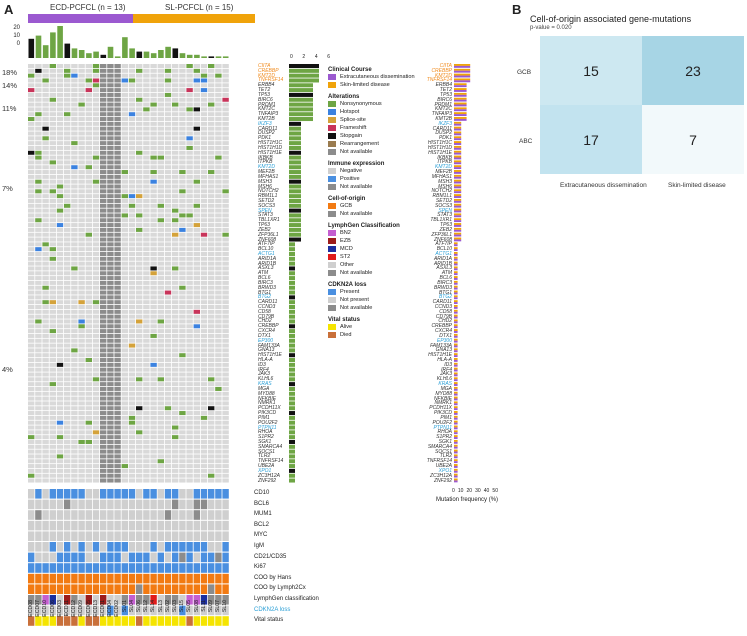 The image size is (747, 636). I want to click on tmb-bar, so click(89, 55).